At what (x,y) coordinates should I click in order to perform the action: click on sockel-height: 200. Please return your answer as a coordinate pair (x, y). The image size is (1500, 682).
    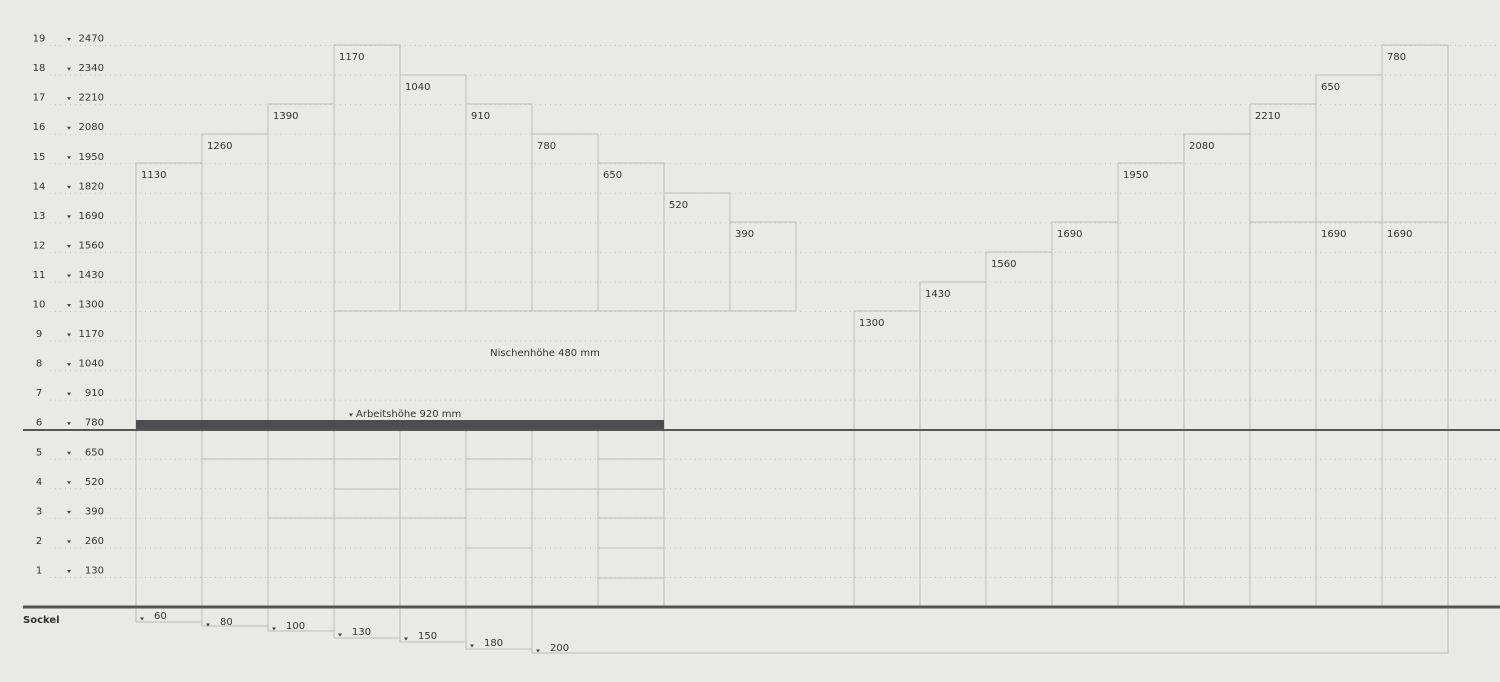
    Looking at the image, I should click on (559, 648).